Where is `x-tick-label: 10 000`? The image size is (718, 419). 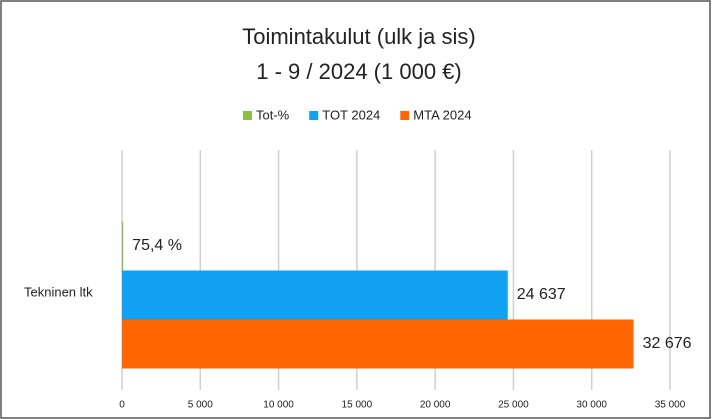
x-tick-label: 10 000 is located at coordinates (278, 405).